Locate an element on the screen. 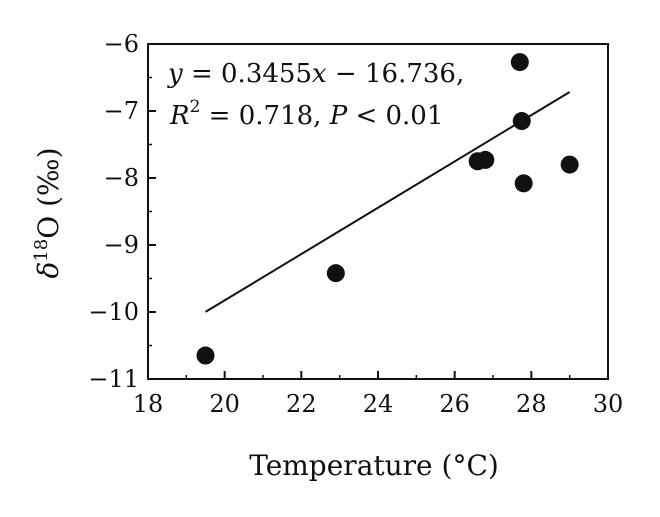 This screenshot has width=660, height=517. y-tick-label: −7 is located at coordinates (121, 111).